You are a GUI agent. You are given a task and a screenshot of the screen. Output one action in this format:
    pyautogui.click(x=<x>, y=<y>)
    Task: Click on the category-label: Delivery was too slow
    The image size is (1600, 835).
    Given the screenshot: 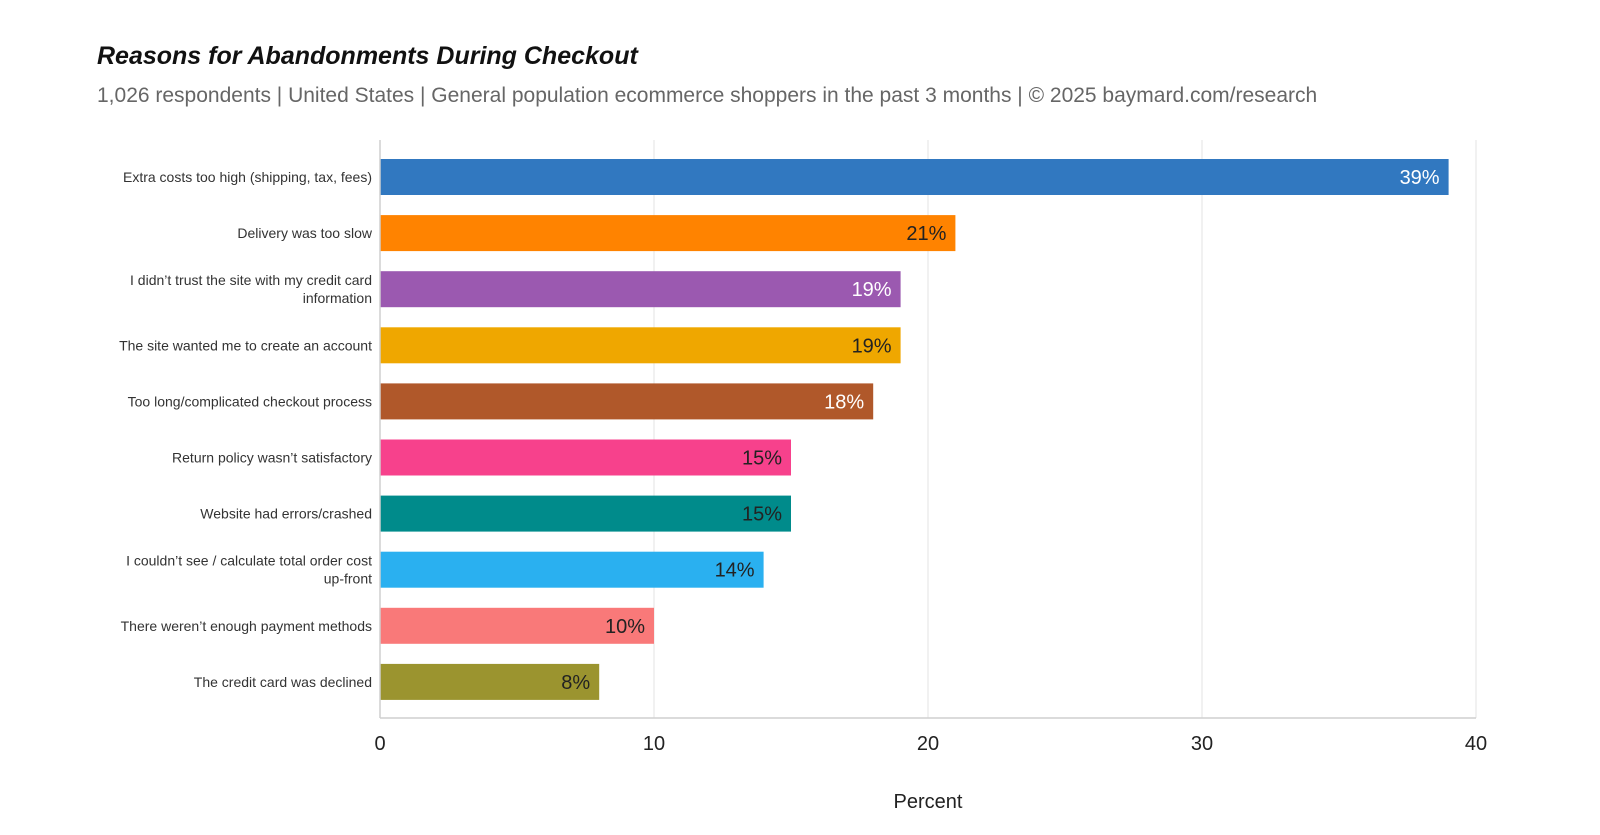 What is the action you would take?
    pyautogui.click(x=304, y=233)
    